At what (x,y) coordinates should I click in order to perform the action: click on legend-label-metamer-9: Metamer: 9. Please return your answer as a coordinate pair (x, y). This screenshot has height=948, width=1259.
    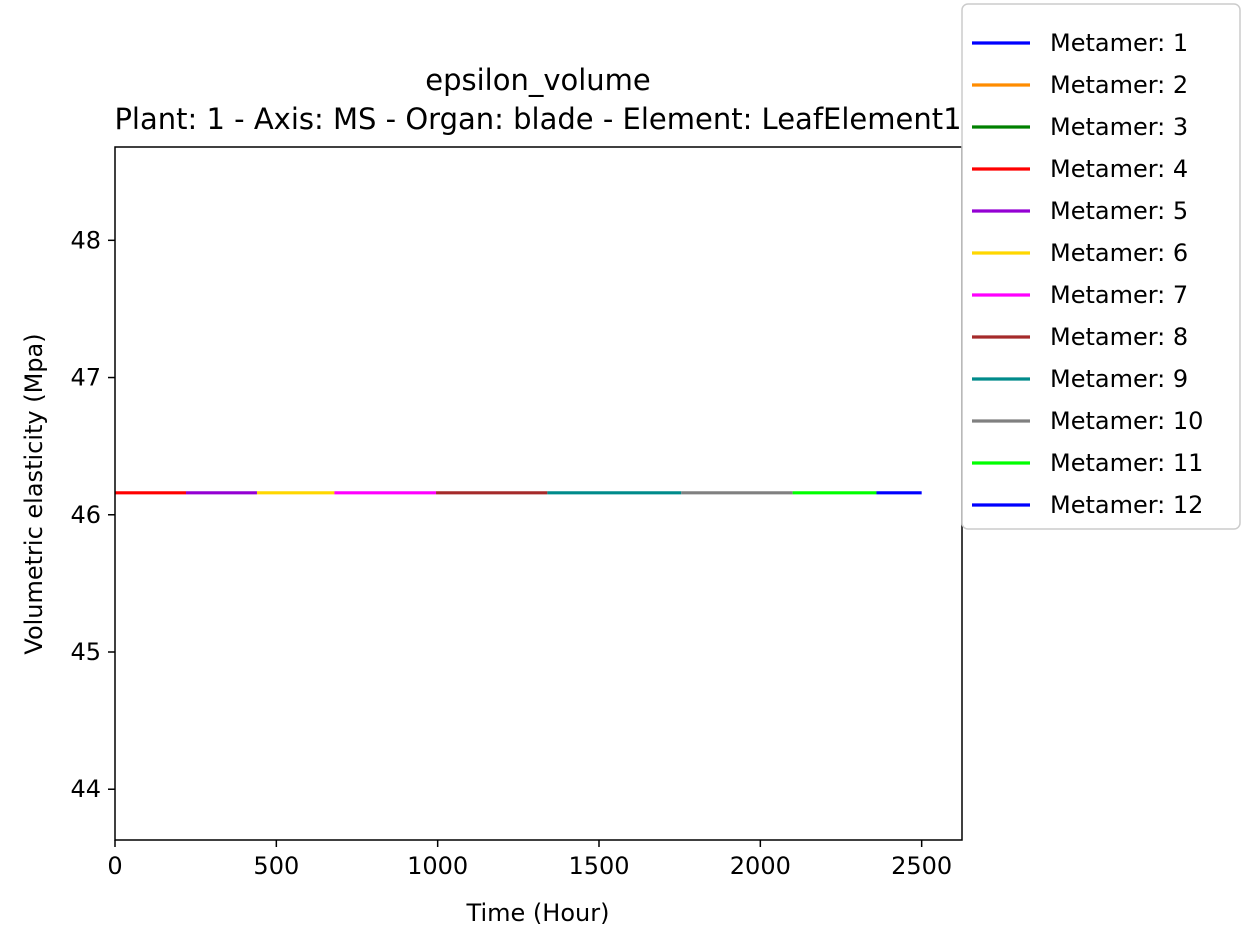
    Looking at the image, I should click on (1119, 379).